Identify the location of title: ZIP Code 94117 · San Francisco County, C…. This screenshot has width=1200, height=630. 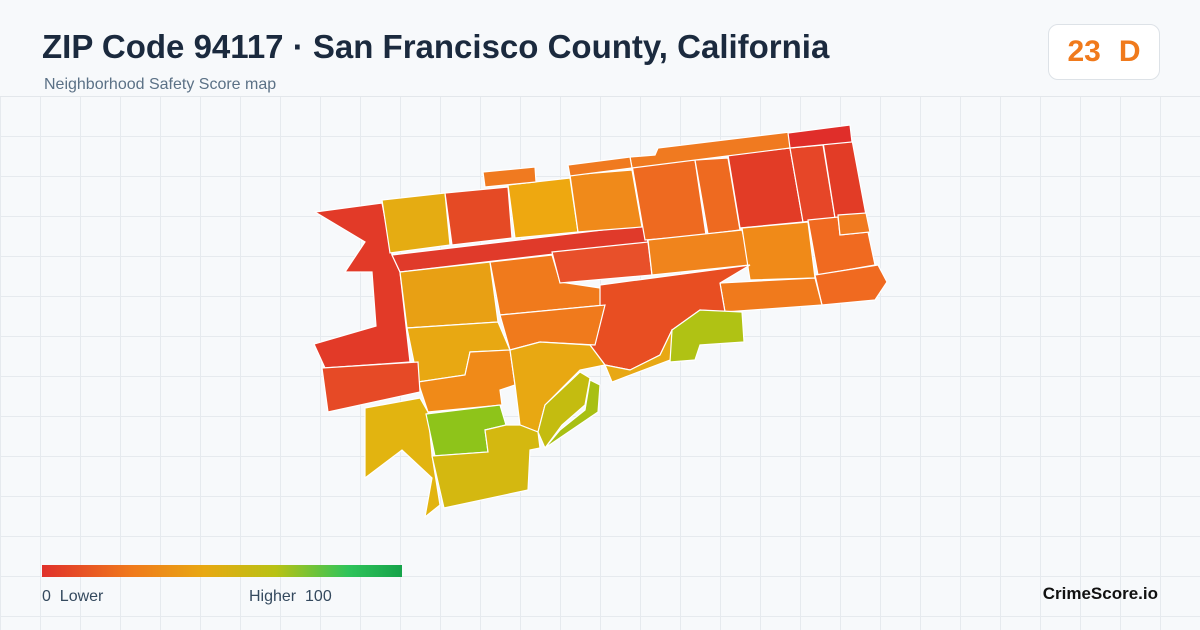
(436, 46).